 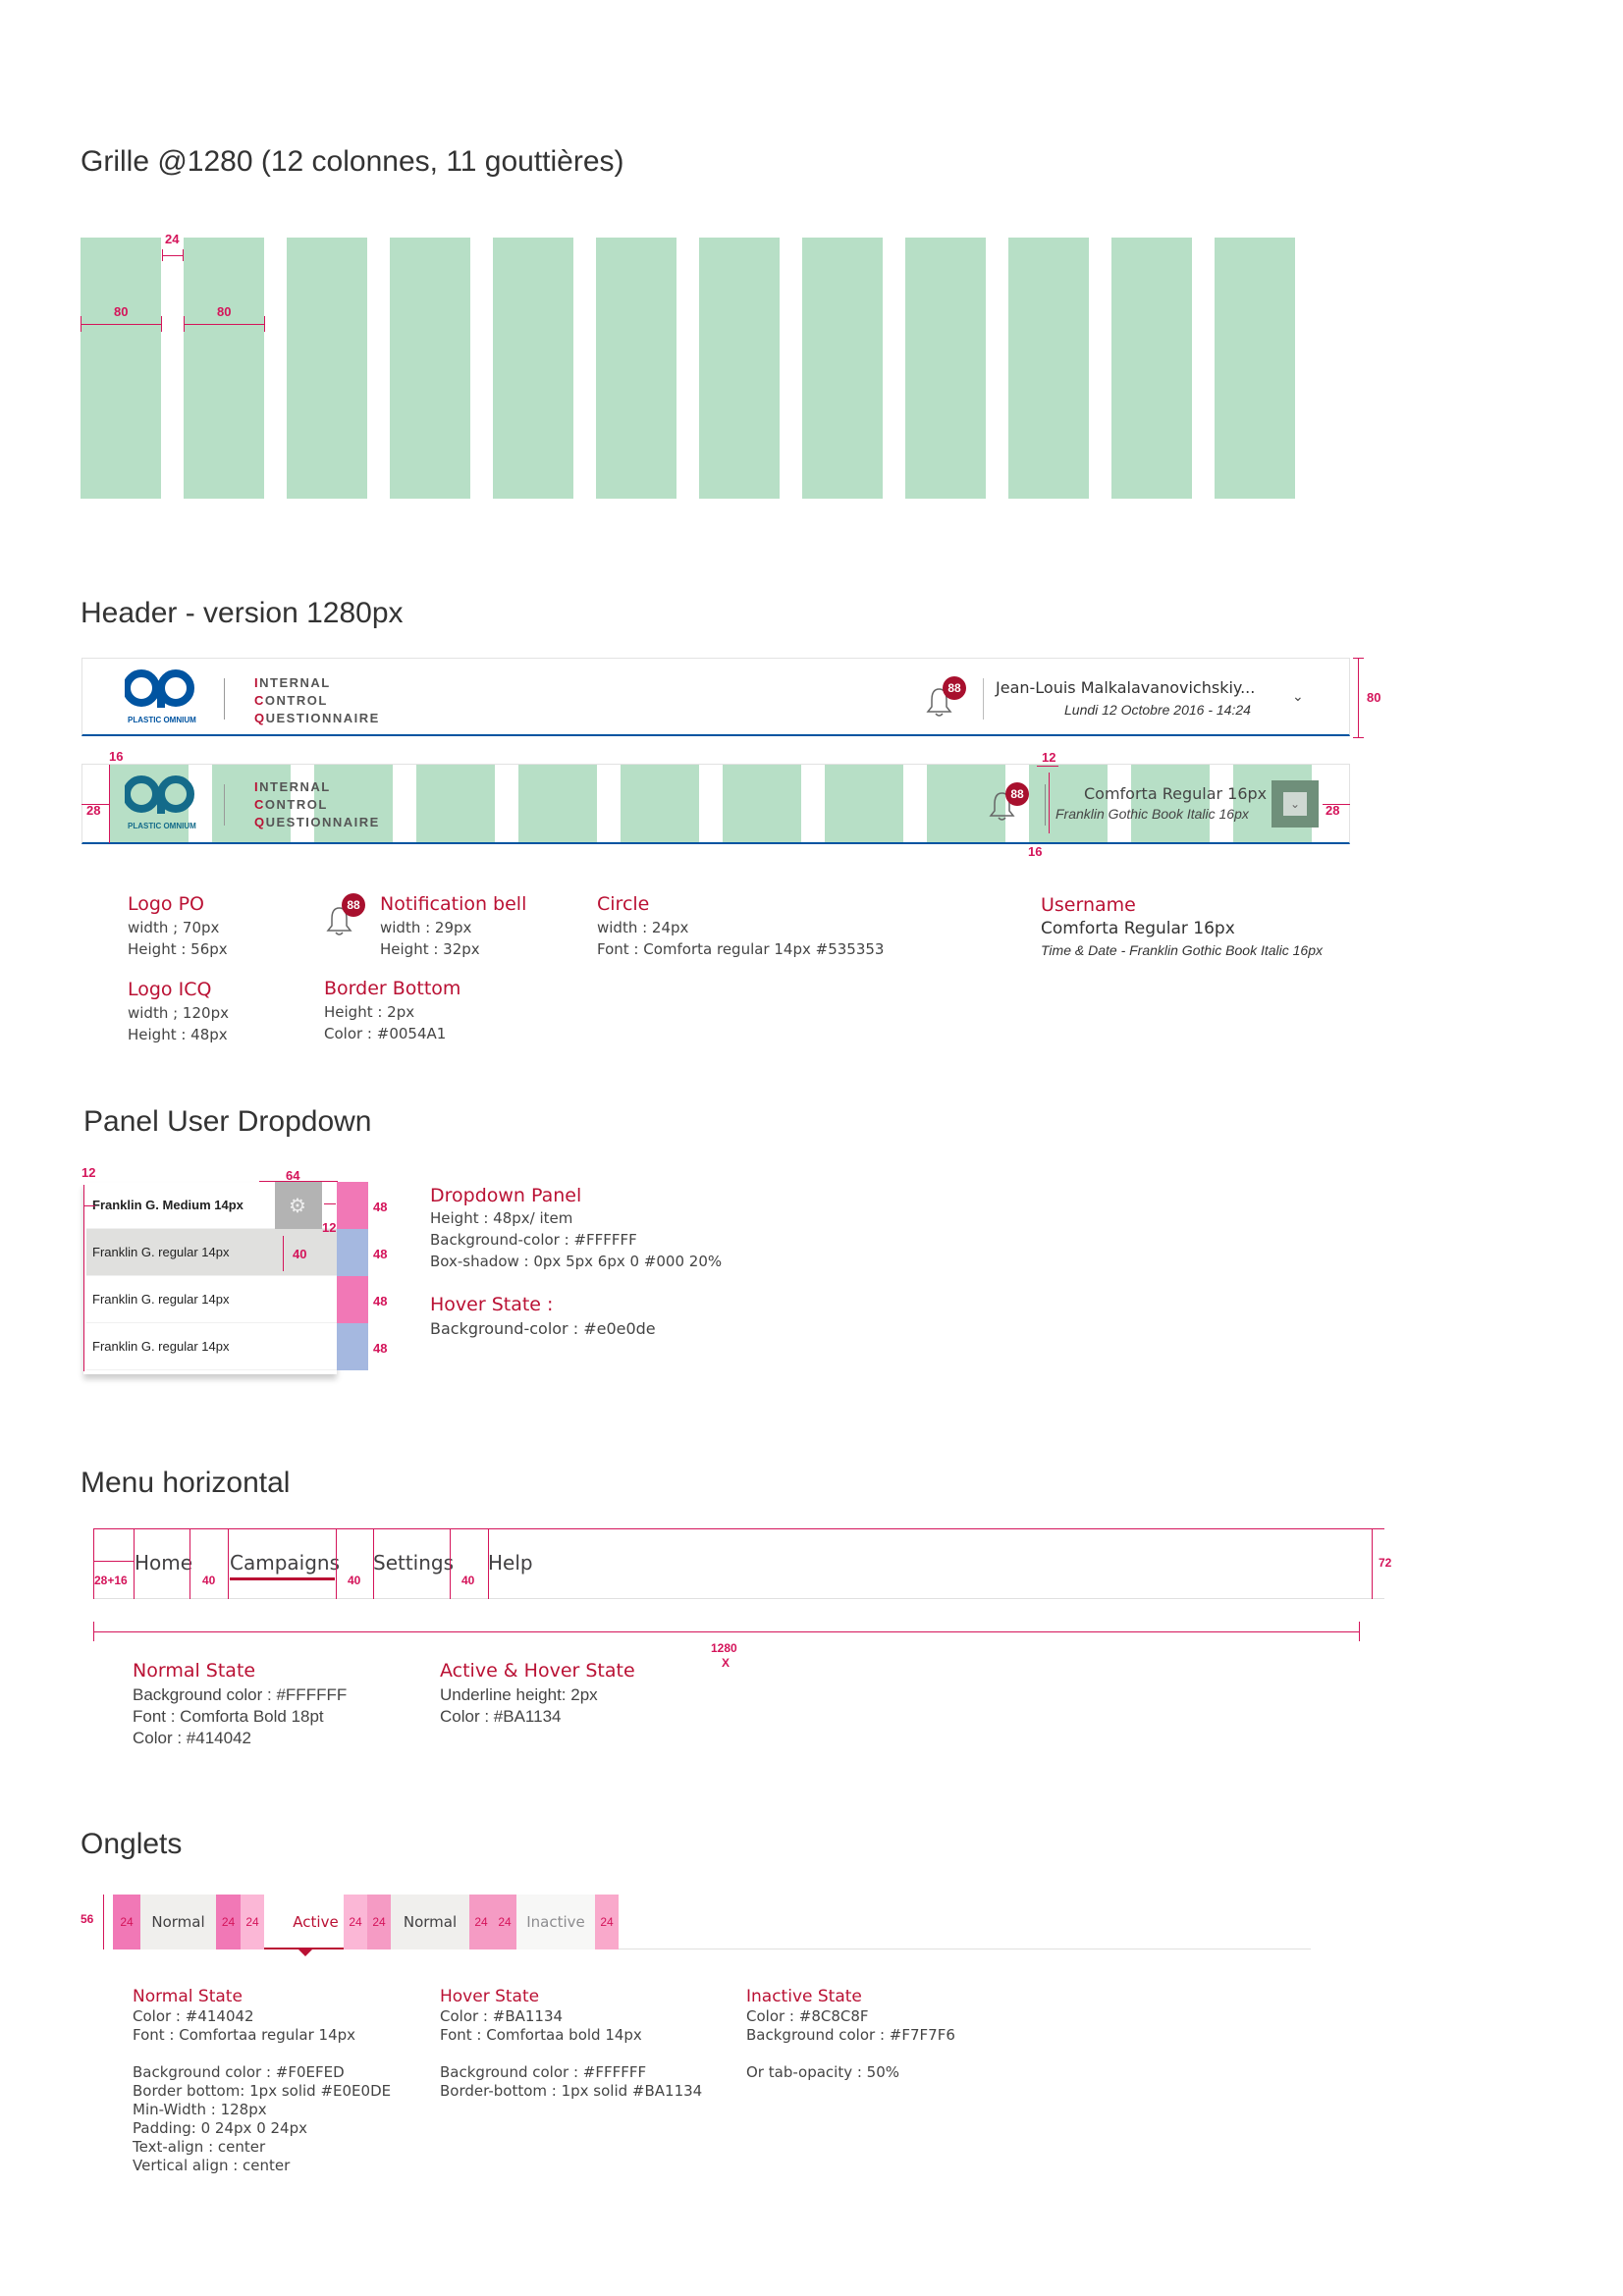 What do you see at coordinates (87, 1919) in the screenshot?
I see `tabs-height-dimension: 56` at bounding box center [87, 1919].